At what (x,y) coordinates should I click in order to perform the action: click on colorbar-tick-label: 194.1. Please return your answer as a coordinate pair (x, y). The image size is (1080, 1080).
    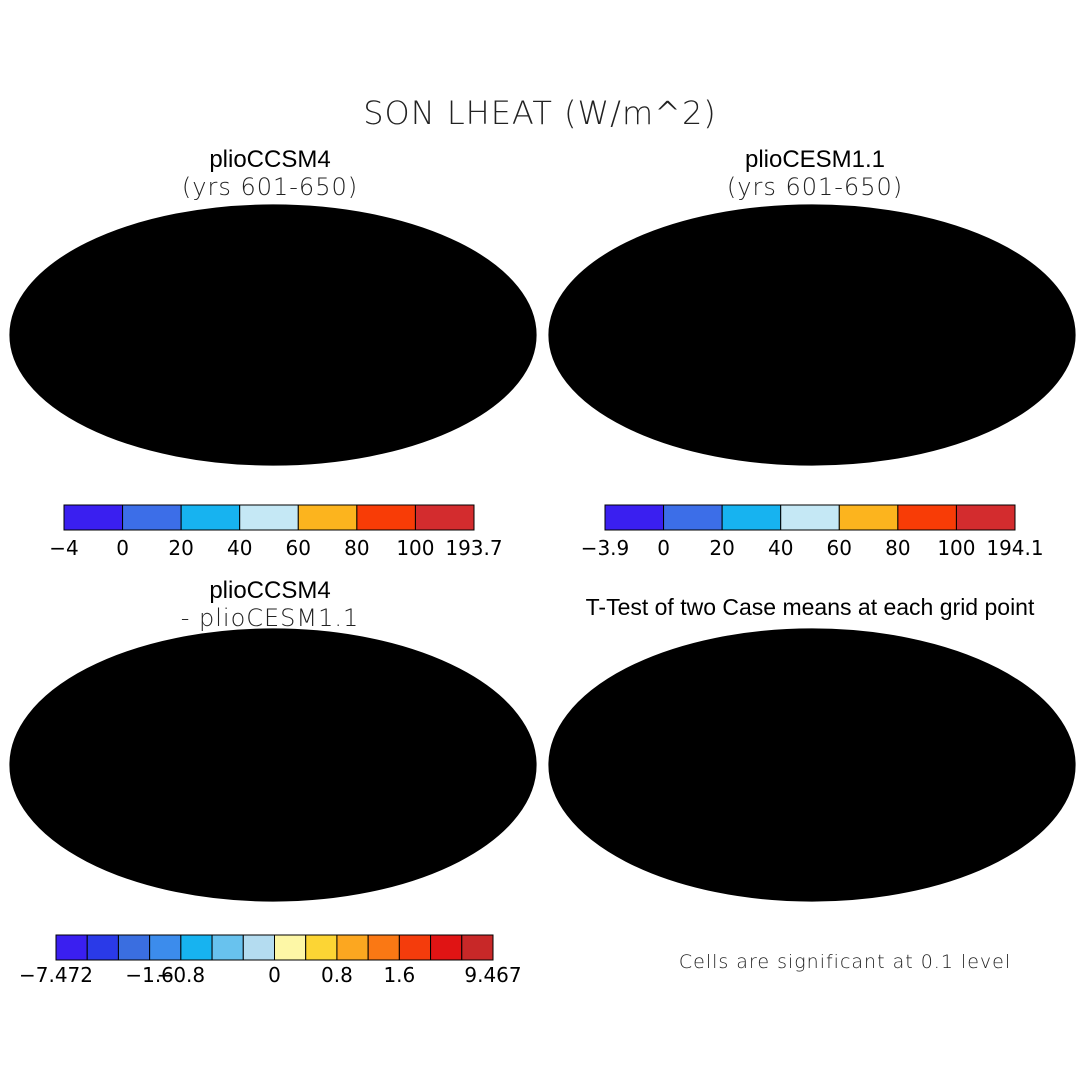
    Looking at the image, I should click on (1014, 548).